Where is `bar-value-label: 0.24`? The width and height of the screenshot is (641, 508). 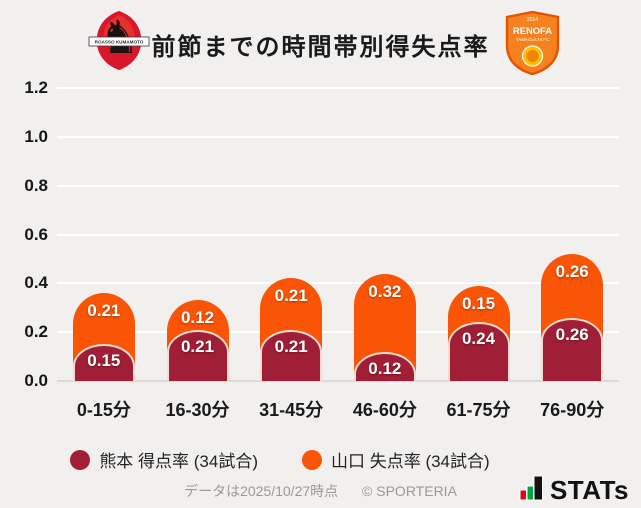 bar-value-label: 0.24 is located at coordinates (478, 339).